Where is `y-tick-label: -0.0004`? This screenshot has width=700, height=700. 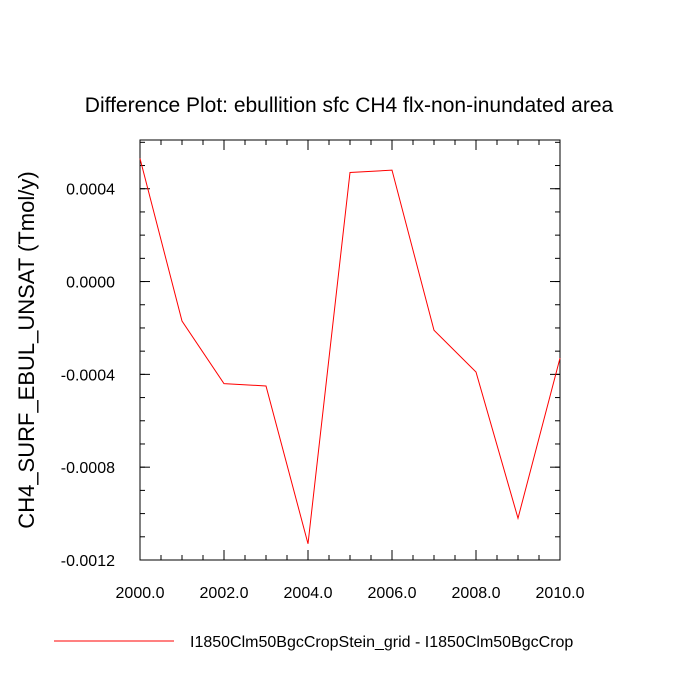
y-tick-label: -0.0004 is located at coordinates (88, 375).